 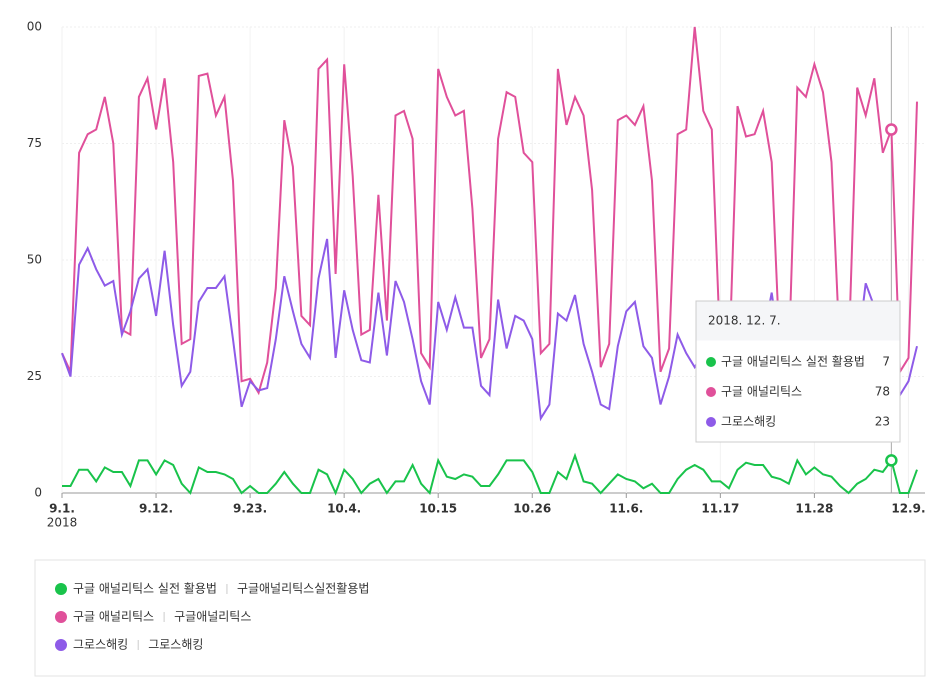 What do you see at coordinates (626, 509) in the screenshot?
I see `x-tick-label: 11.6.` at bounding box center [626, 509].